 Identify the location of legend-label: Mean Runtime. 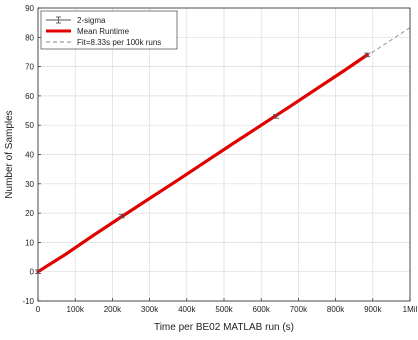
(103, 31).